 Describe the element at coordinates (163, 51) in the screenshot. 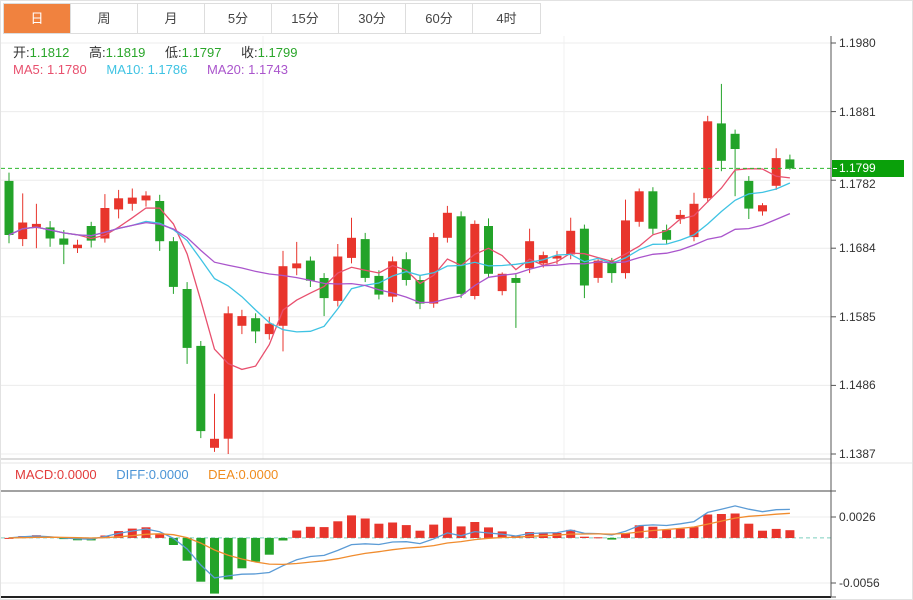

I see `ohlc-readout: 开:1.1812 高:1.1819 低:1.1797 收:1.1799` at that location.